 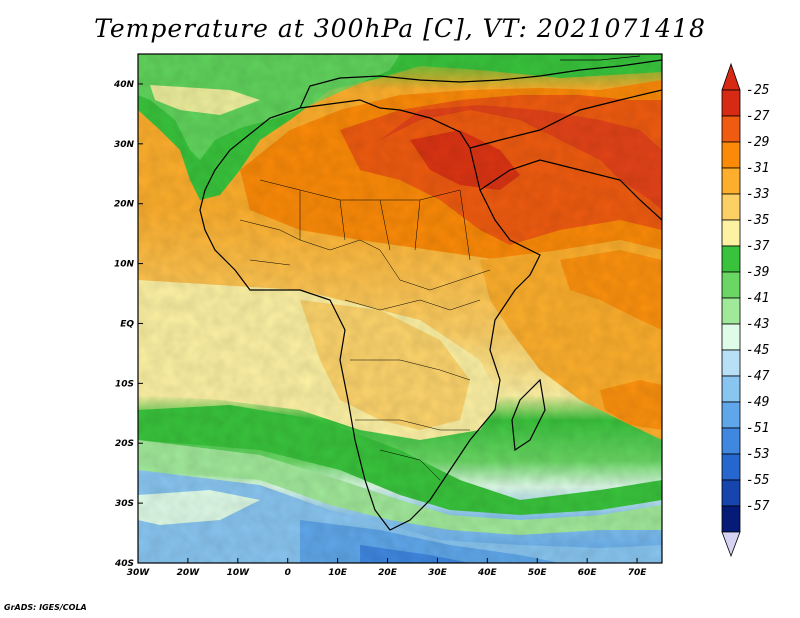 What do you see at coordinates (758, 506) in the screenshot?
I see `colorbar-label: -57` at bounding box center [758, 506].